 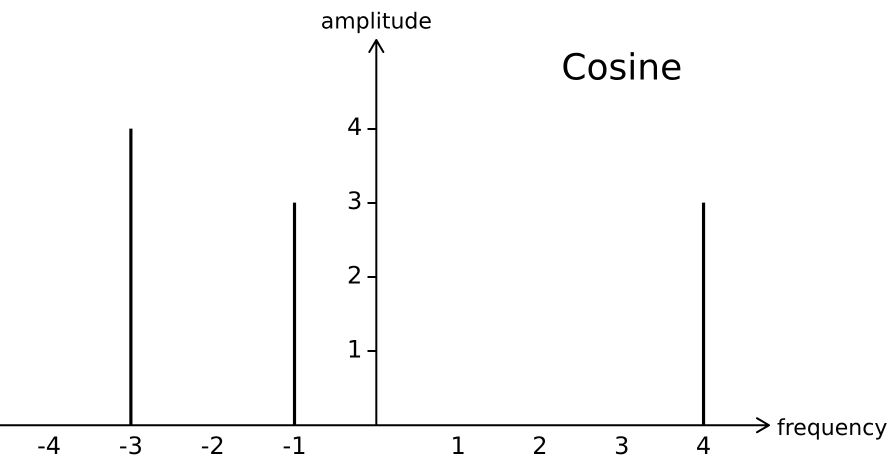 What do you see at coordinates (458, 446) in the screenshot?
I see `x-tick-label: 1` at bounding box center [458, 446].